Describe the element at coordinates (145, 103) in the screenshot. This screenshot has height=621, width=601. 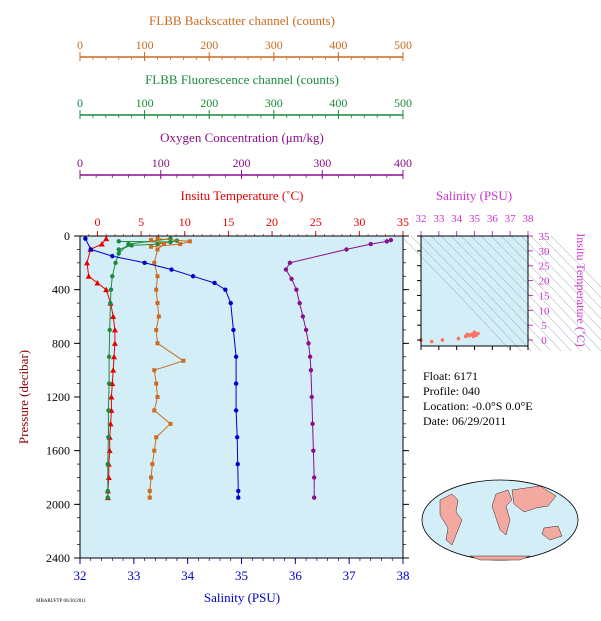
I see `fluorescence-tick-label: 100` at that location.